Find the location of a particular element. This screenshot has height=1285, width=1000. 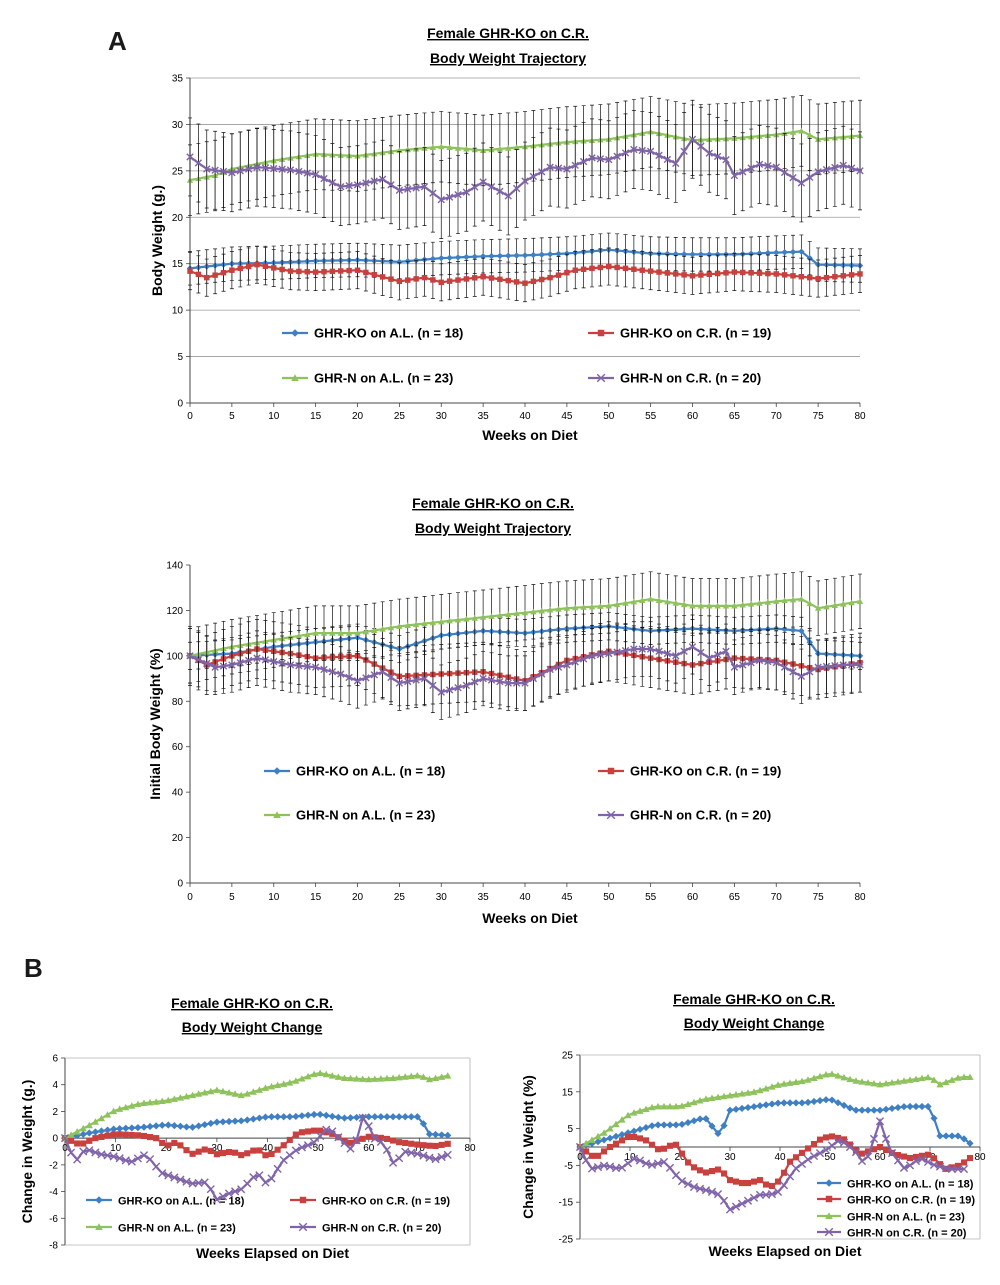

x-tick-label: 5 is located at coordinates (232, 416).